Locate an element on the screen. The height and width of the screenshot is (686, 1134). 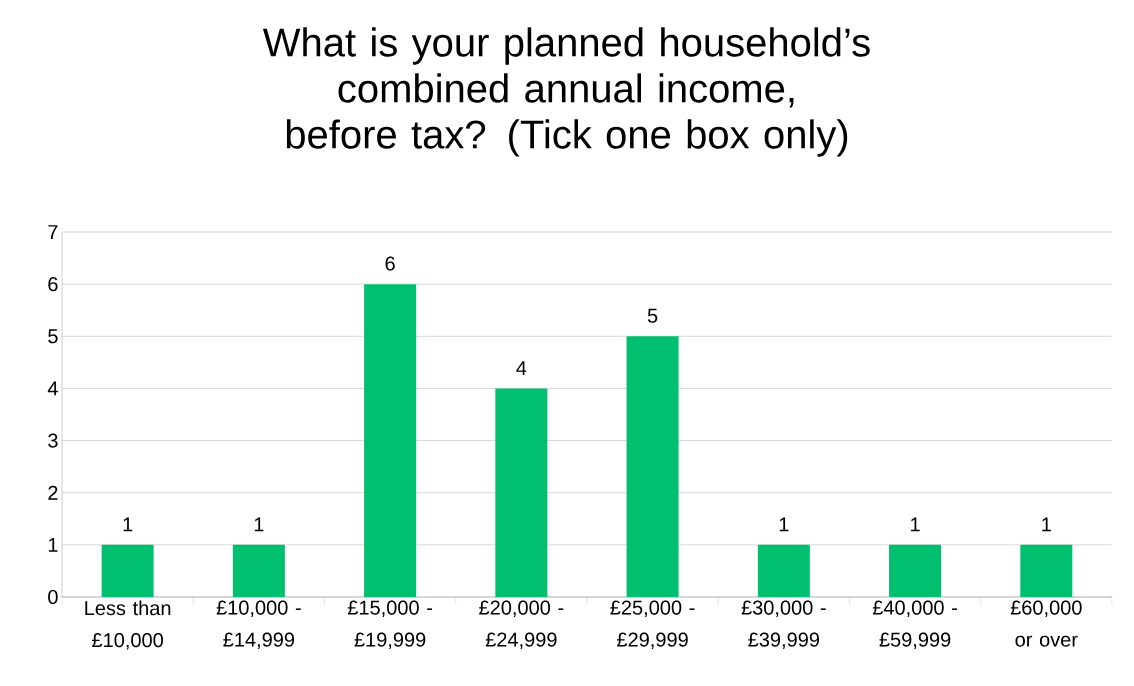
y-tick-label: 6 is located at coordinates (53, 284).